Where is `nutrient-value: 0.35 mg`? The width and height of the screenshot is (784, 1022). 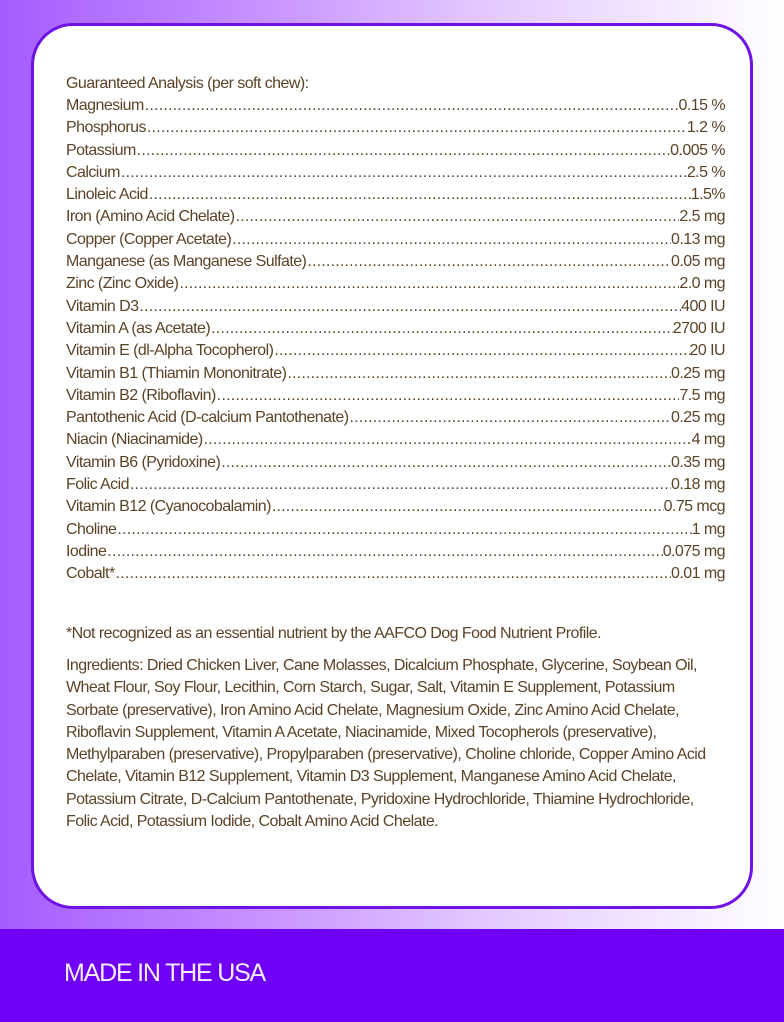 nutrient-value: 0.35 mg is located at coordinates (698, 462).